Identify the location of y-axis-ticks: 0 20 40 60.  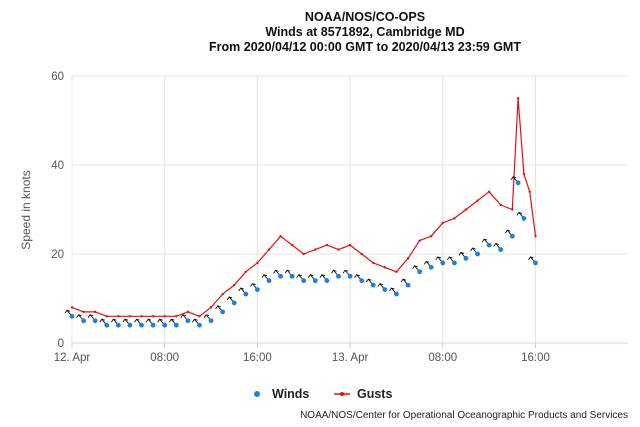
(57, 210).